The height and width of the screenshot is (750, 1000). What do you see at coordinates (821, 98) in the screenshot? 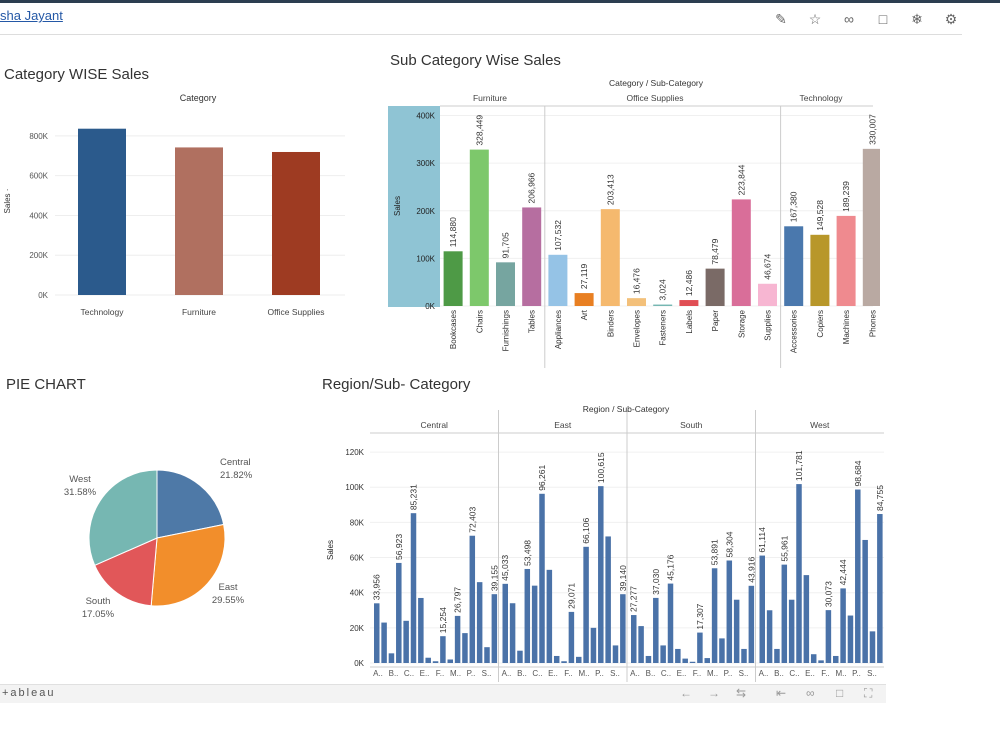
I see `group-label-technology: Technology` at bounding box center [821, 98].